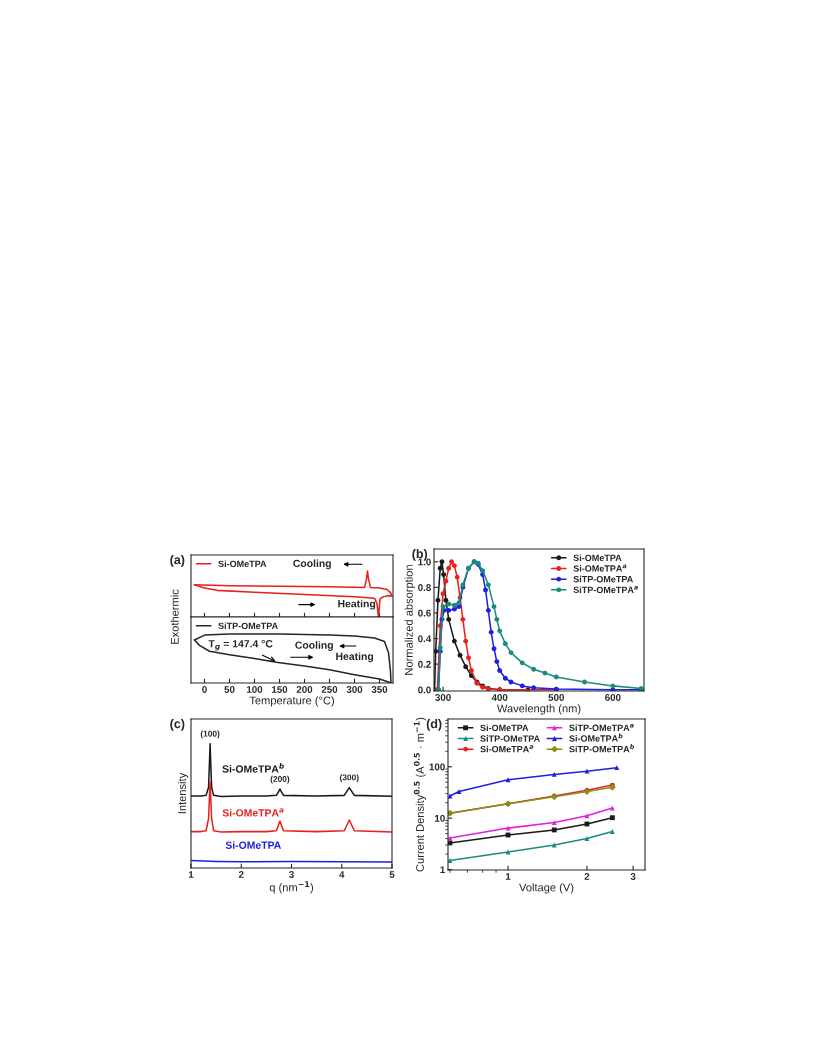 The height and width of the screenshot is (1056, 816). What do you see at coordinates (420, 794) in the screenshot?
I see `y-axis-title: Current Density$^{0.5}$ (A$^{0.5}$ · m$^{−1}$)` at bounding box center [420, 794].